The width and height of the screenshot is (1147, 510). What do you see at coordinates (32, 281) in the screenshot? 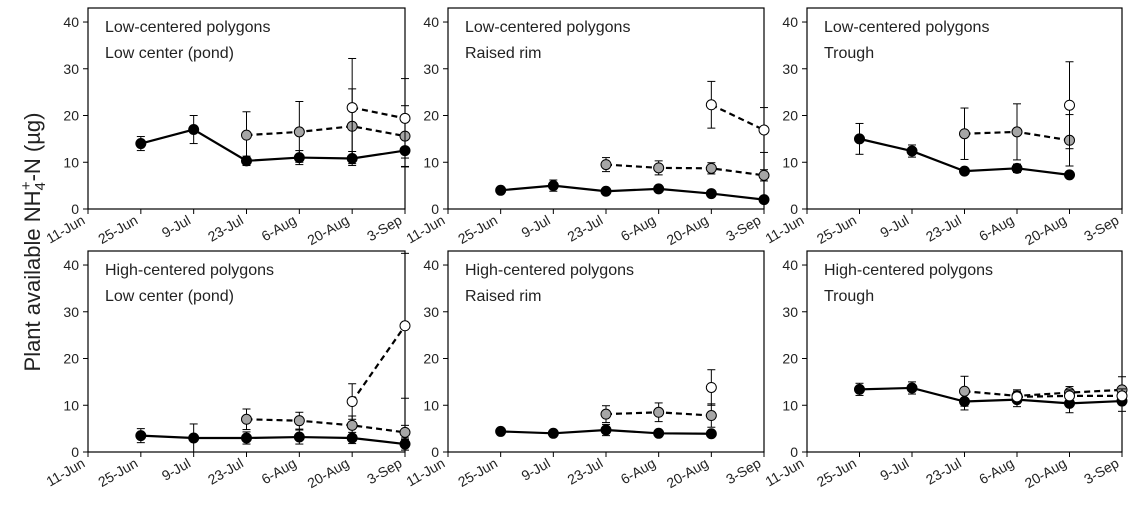
I see `y-axis-label-main: Plant available NH` at bounding box center [32, 281].